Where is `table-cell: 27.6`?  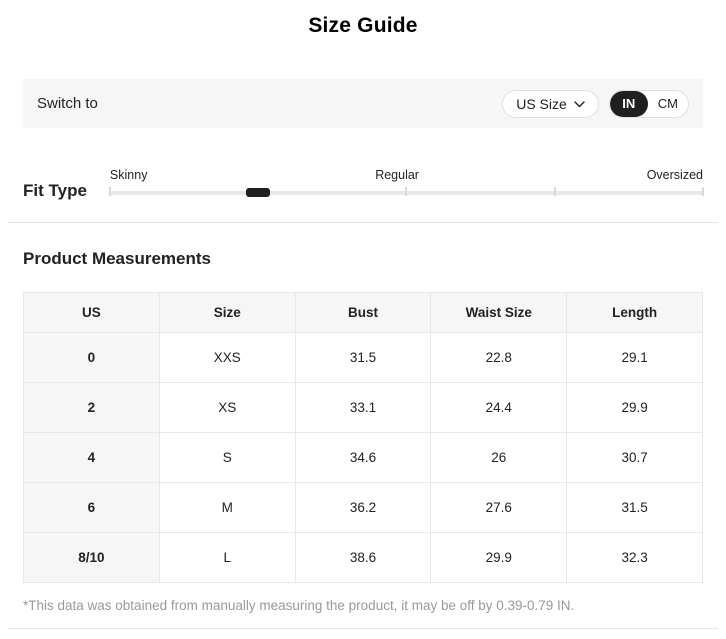 table-cell: 27.6 is located at coordinates (499, 507).